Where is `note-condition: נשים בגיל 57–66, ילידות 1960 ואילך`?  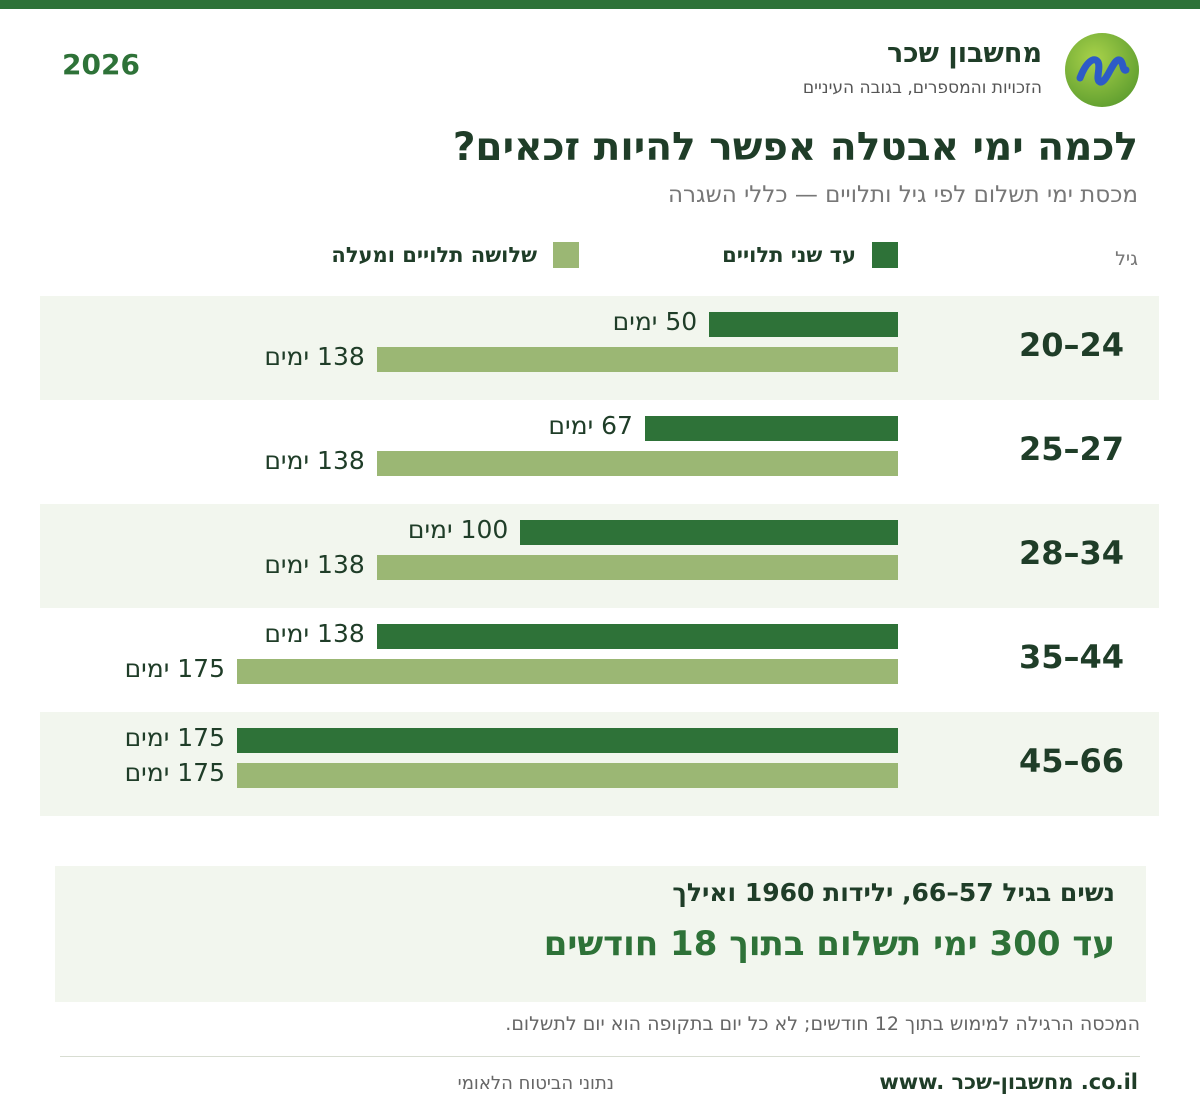 note-condition: נשים בגיל 57–66, ילידות 1960 ואילך is located at coordinates (893, 892).